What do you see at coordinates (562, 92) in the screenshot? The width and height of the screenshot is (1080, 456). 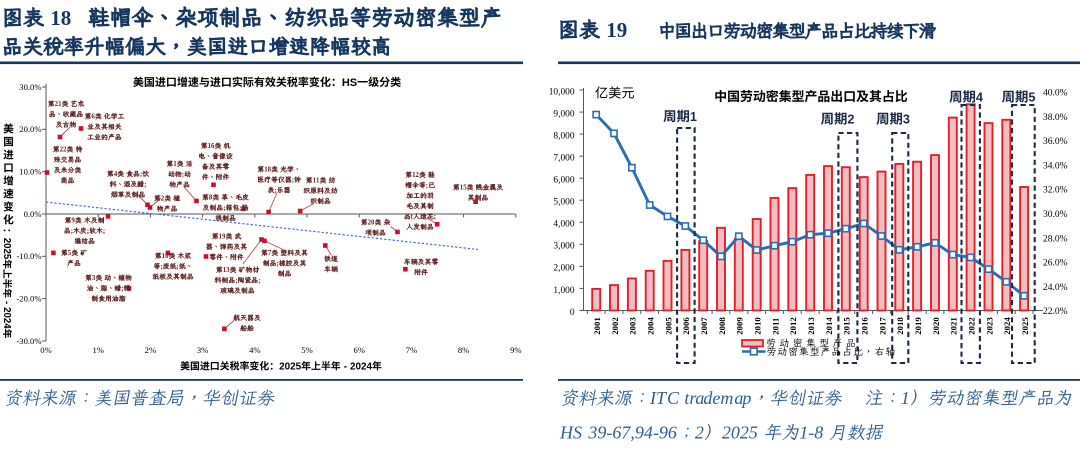 I see `svg-text: 10,000` at bounding box center [562, 92].